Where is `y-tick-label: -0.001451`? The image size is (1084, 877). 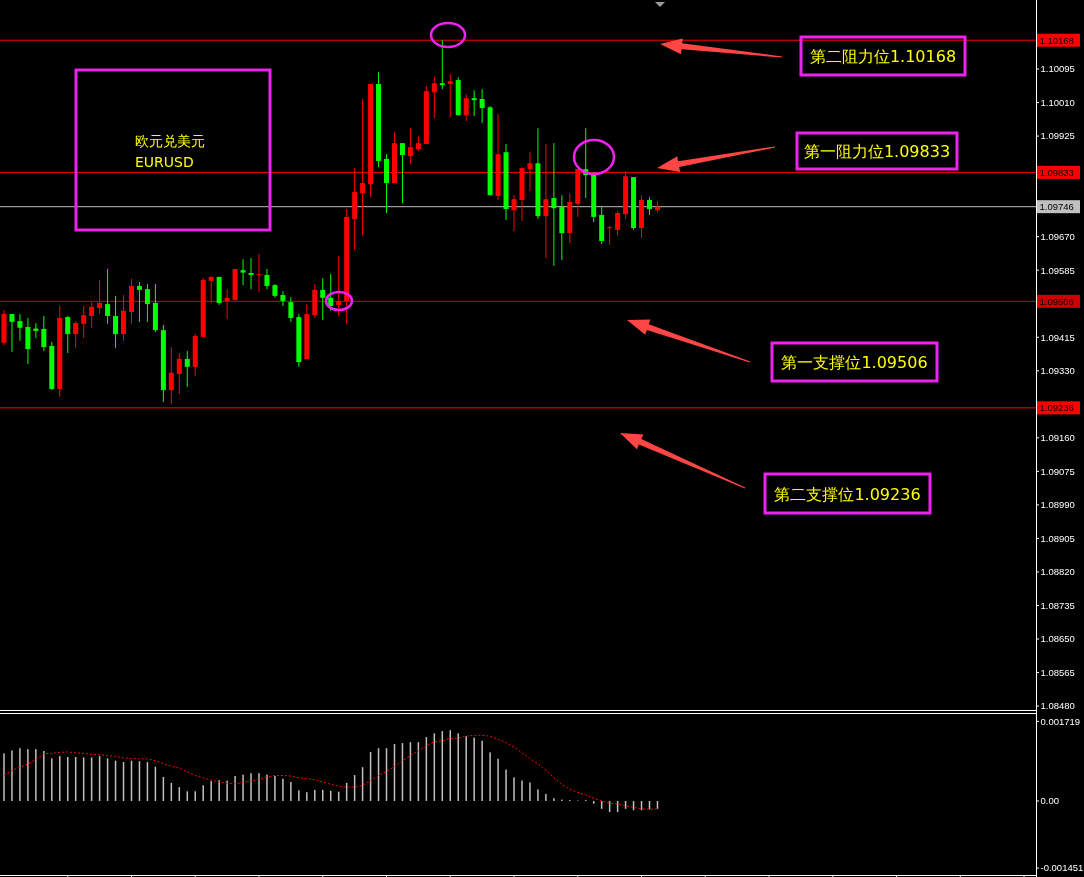 y-tick-label: -0.001451 is located at coordinates (1062, 868).